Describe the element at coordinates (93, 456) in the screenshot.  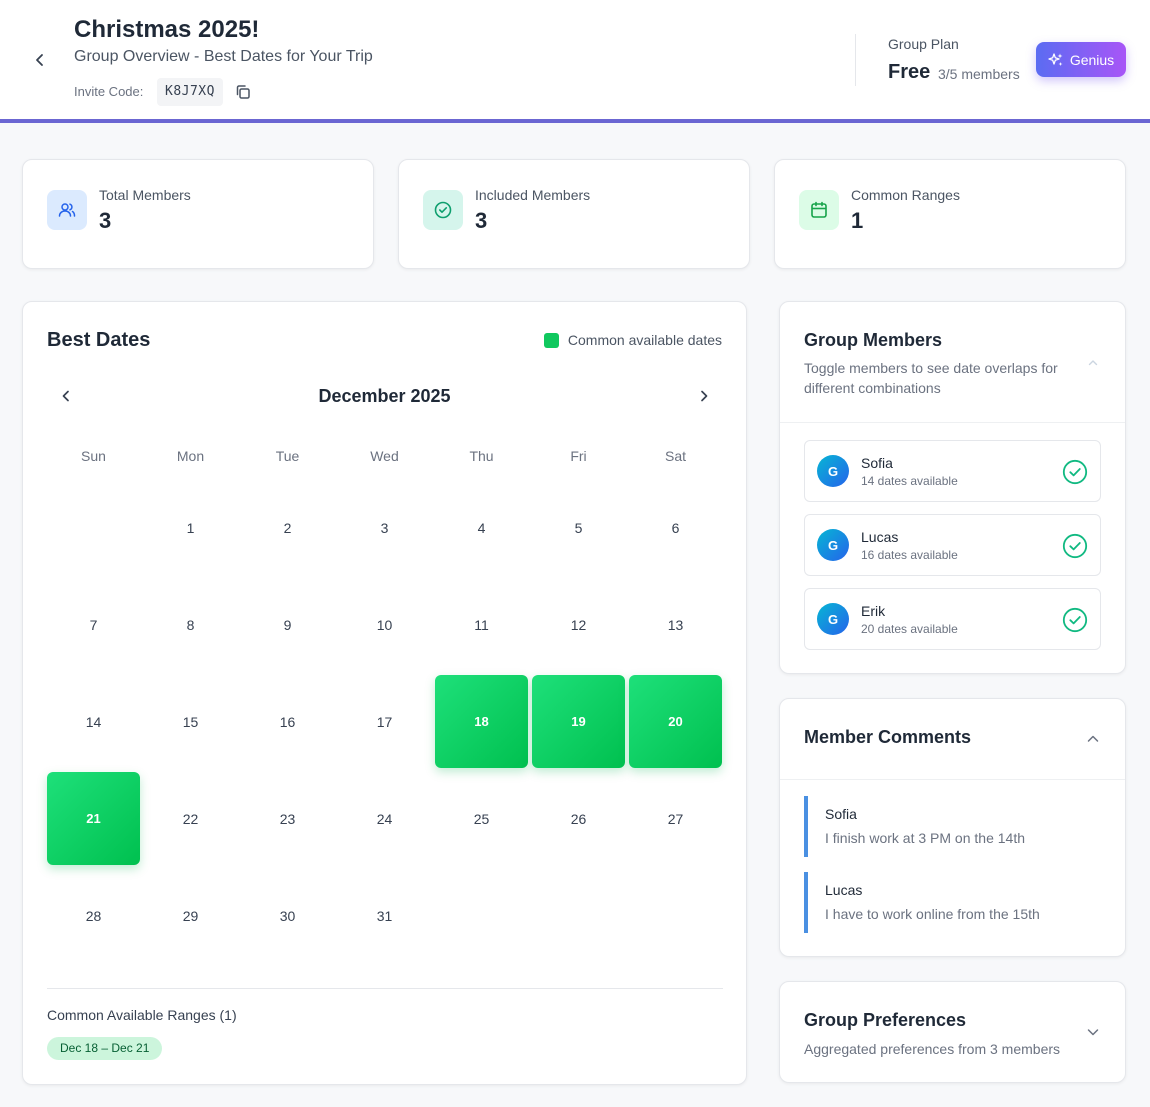
I see `weekday-label: Sun` at that location.